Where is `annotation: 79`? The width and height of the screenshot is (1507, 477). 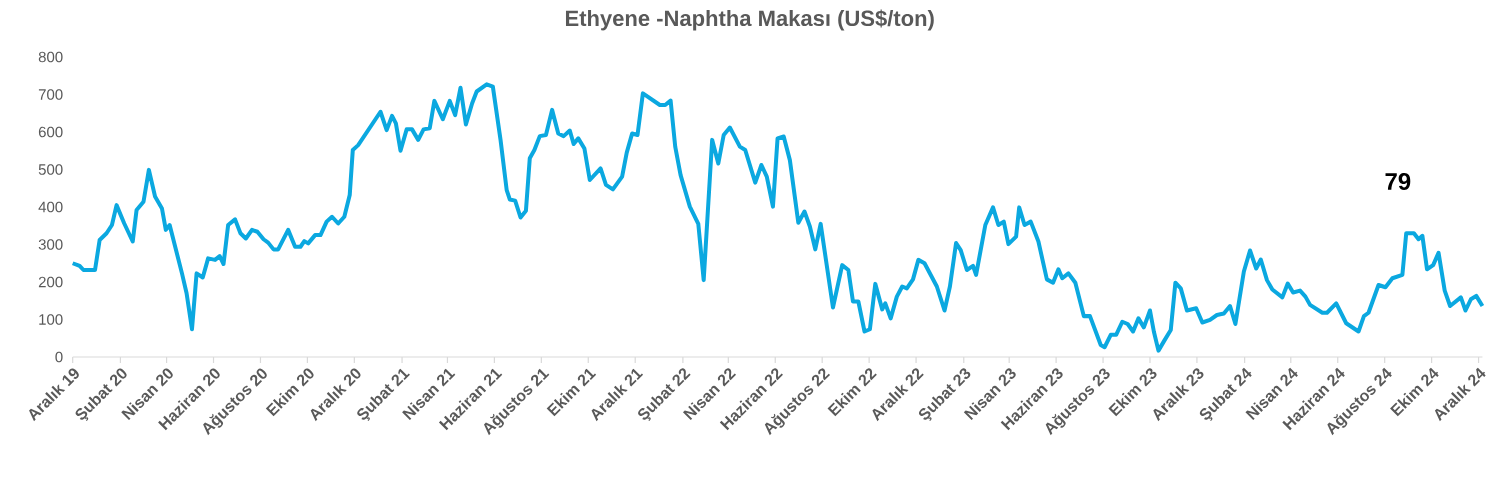
annotation: 79 is located at coordinates (1398, 181).